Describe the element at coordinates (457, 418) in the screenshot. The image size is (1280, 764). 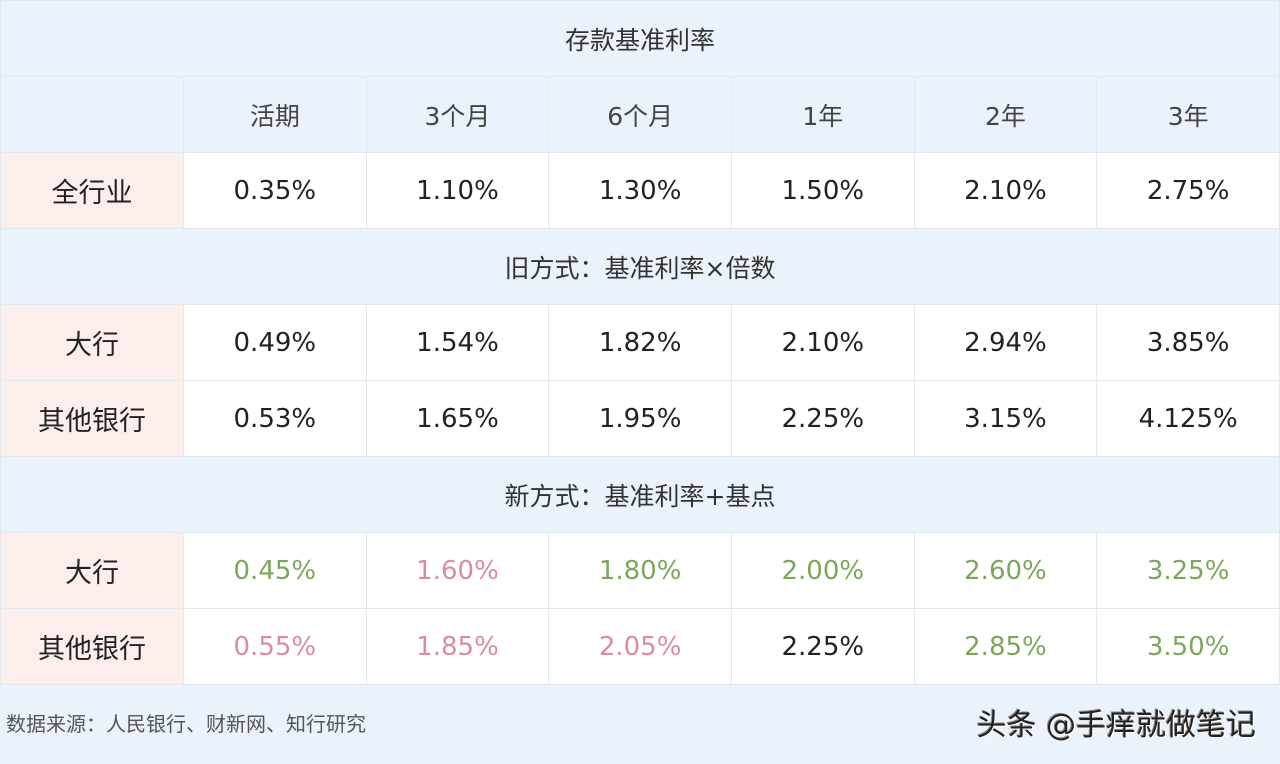
I see `rate-cell: 1.65%` at that location.